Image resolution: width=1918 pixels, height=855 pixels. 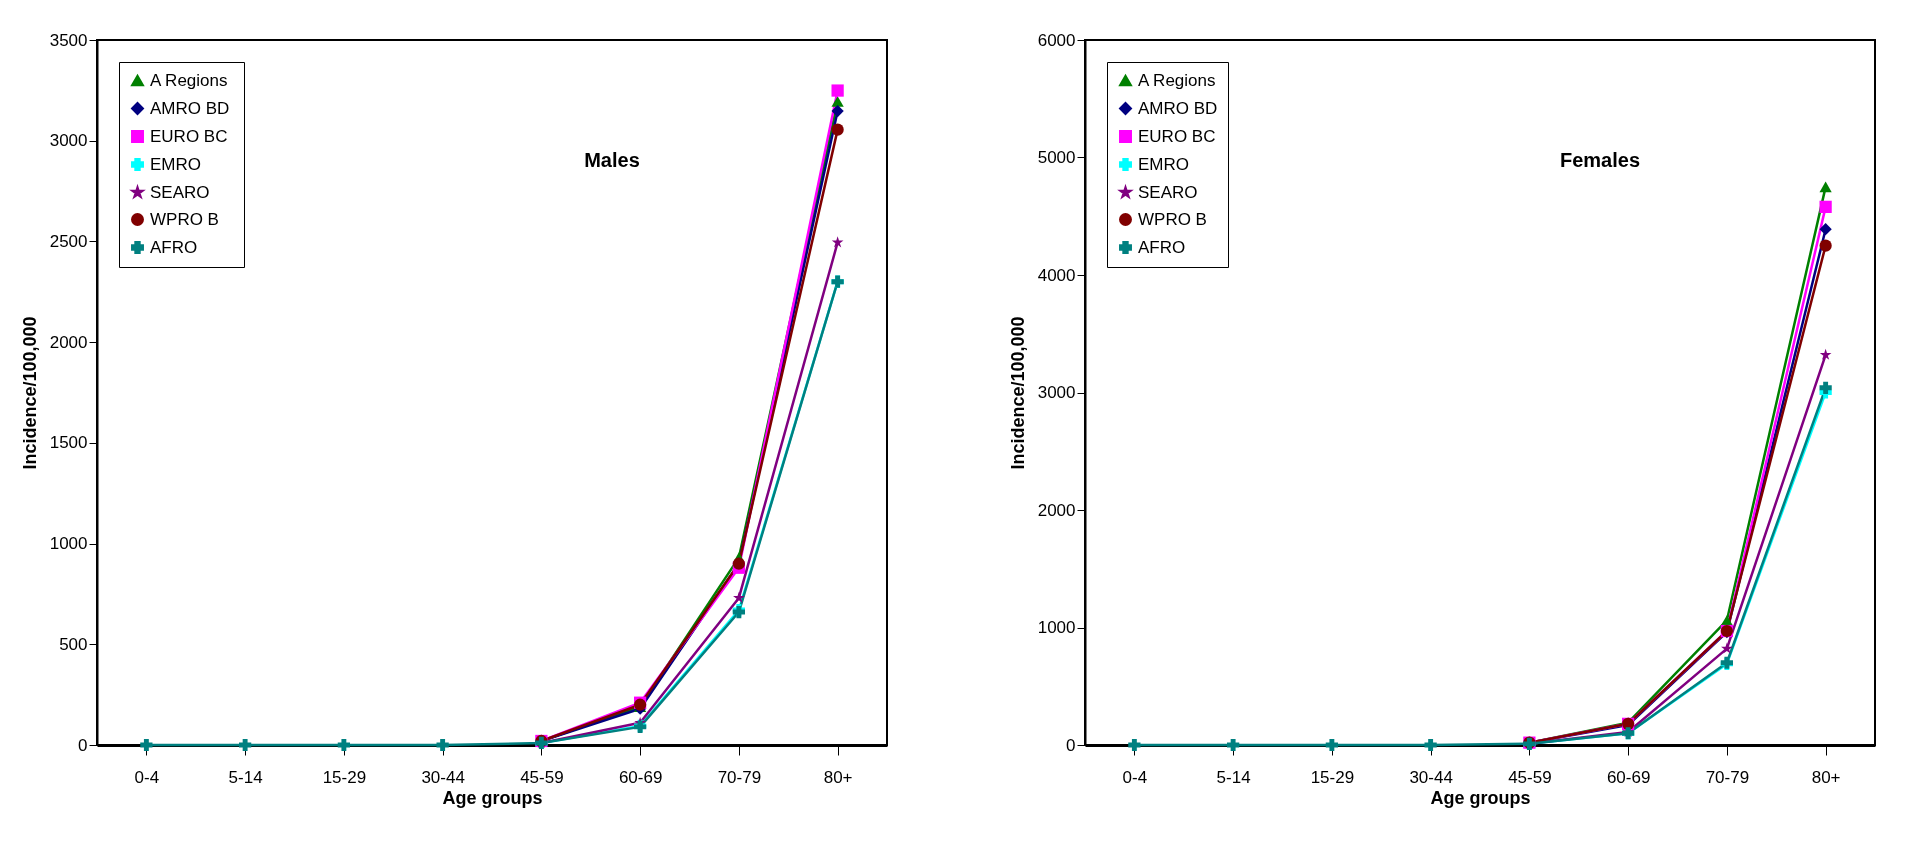 I want to click on y-tick-label: 4000, so click(x=1056, y=275).